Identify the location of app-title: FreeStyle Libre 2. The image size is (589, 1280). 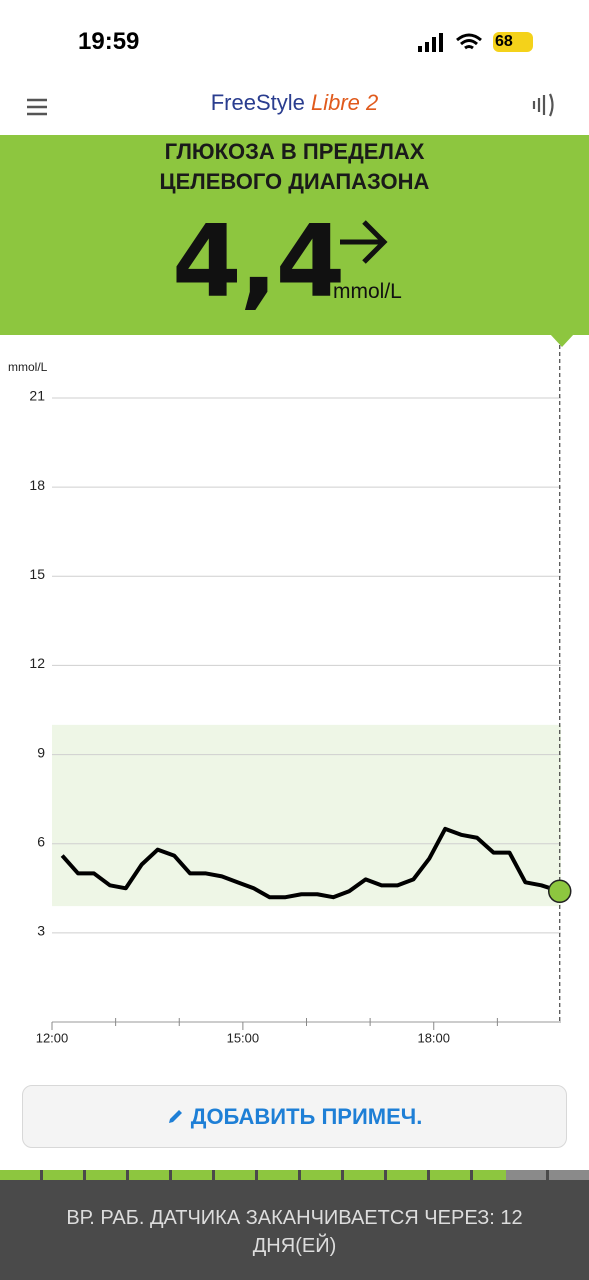
(294, 103).